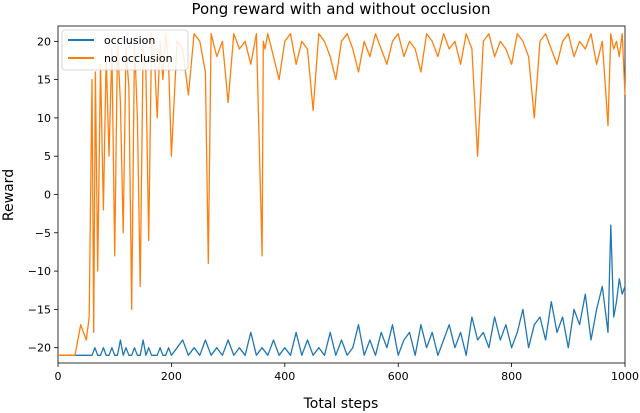  Describe the element at coordinates (341, 404) in the screenshot. I see `x-axis-label: Total steps` at that location.